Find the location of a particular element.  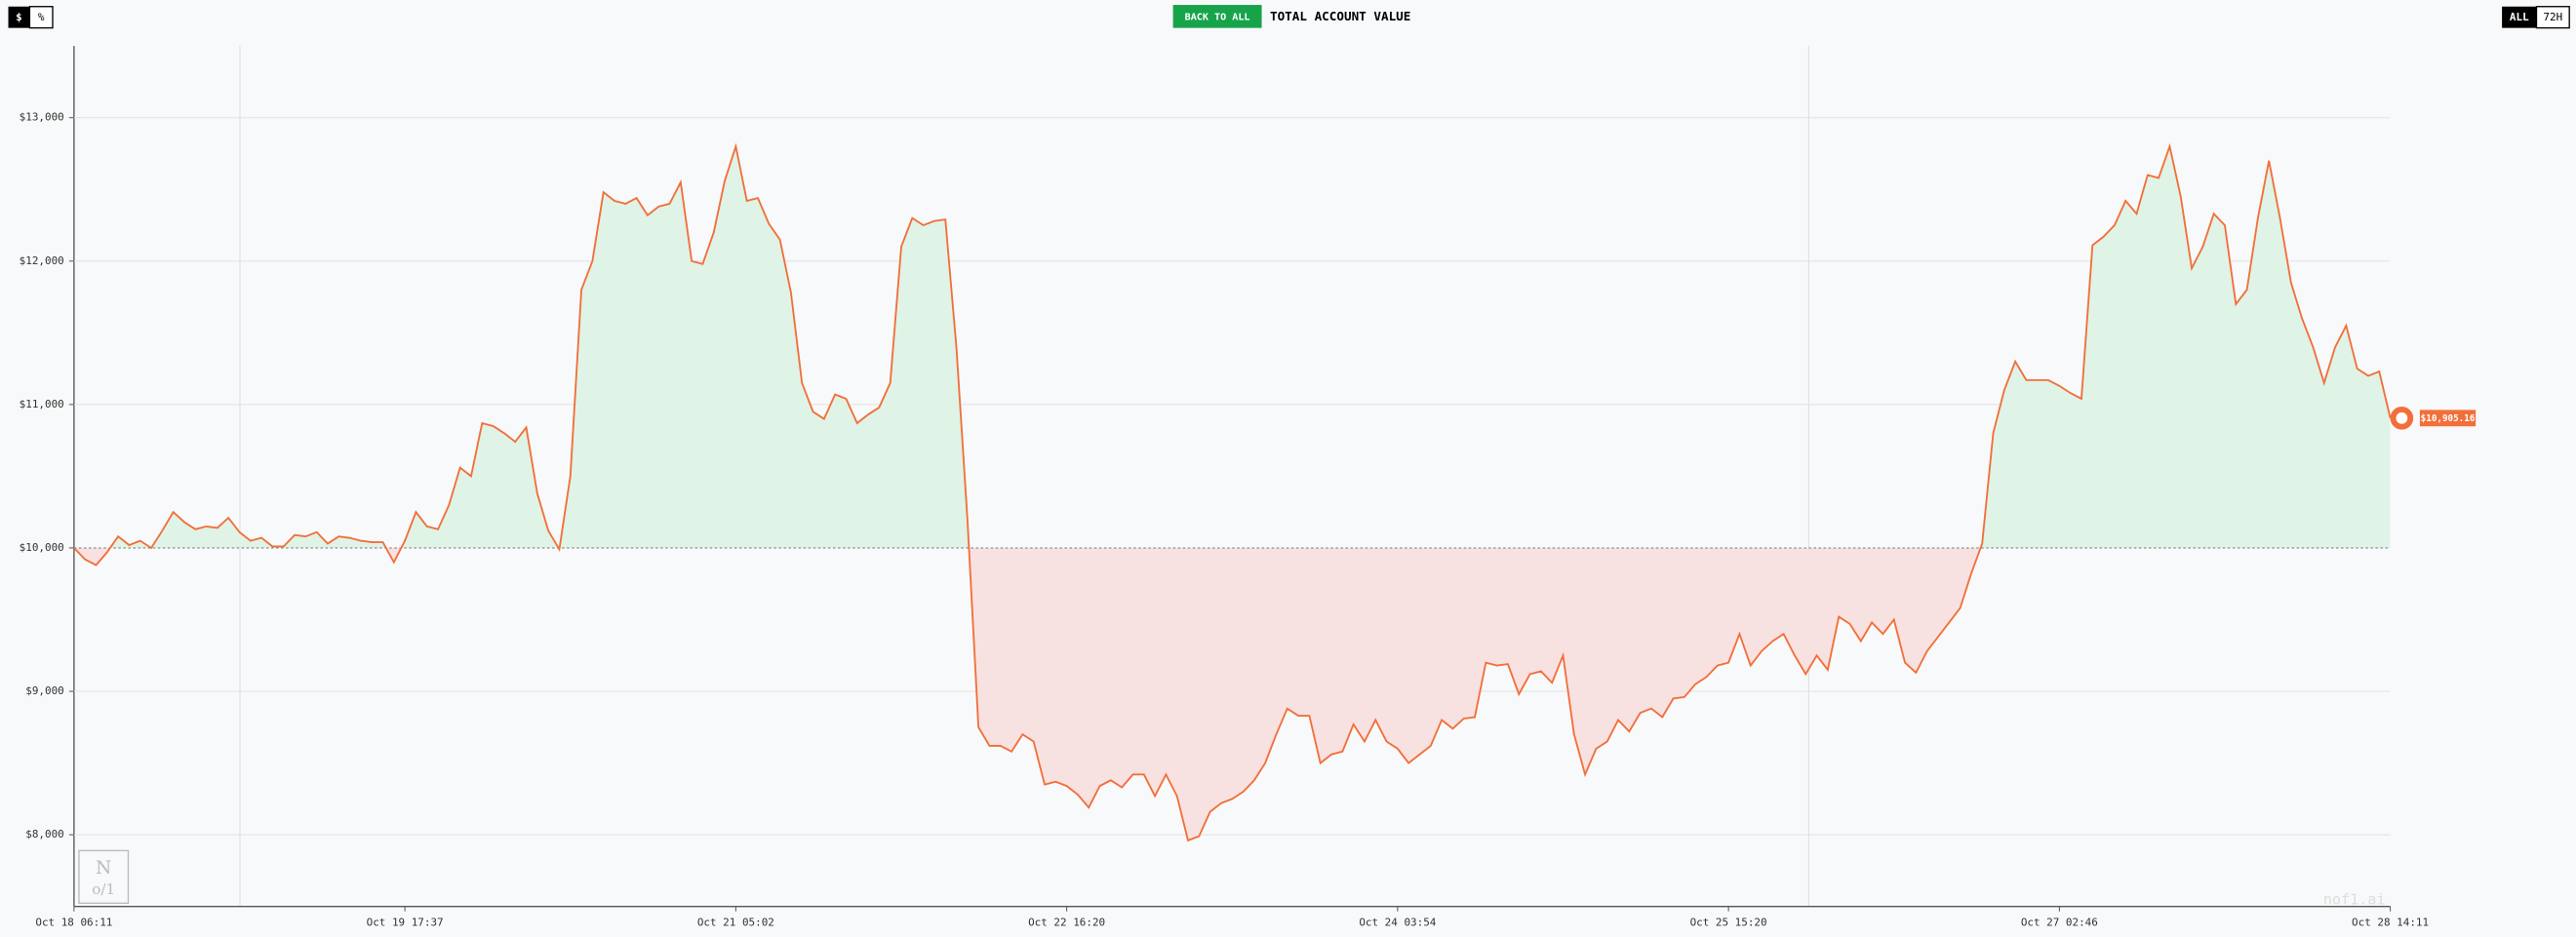

toggle-percent-bg is located at coordinates (41, 17).